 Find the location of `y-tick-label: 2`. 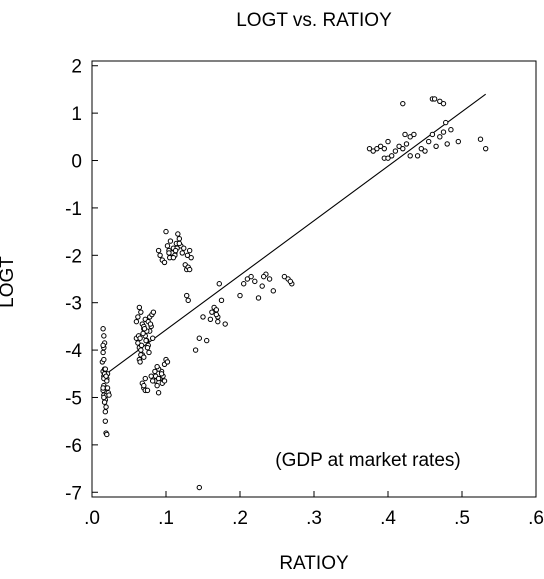

y-tick-label: 2 is located at coordinates (76, 67).